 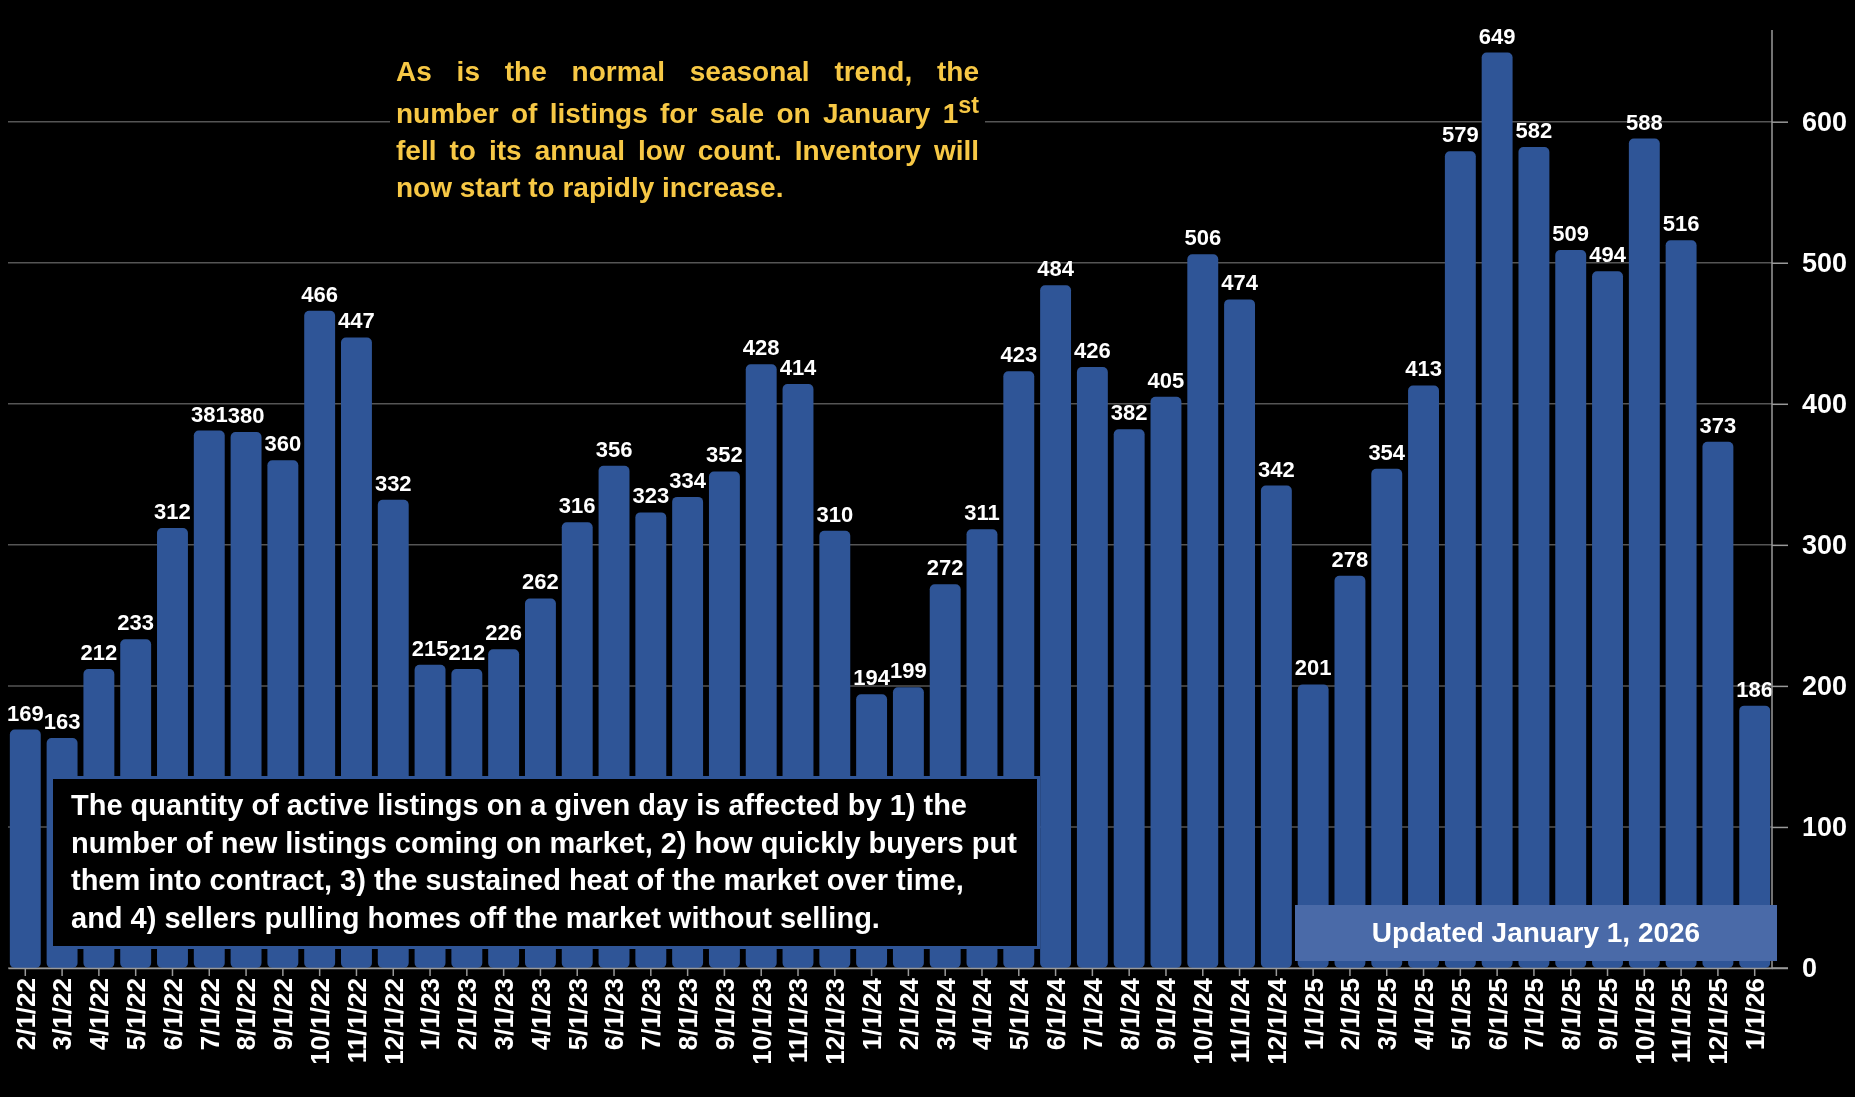 I want to click on data-label: 413, so click(x=1423, y=369).